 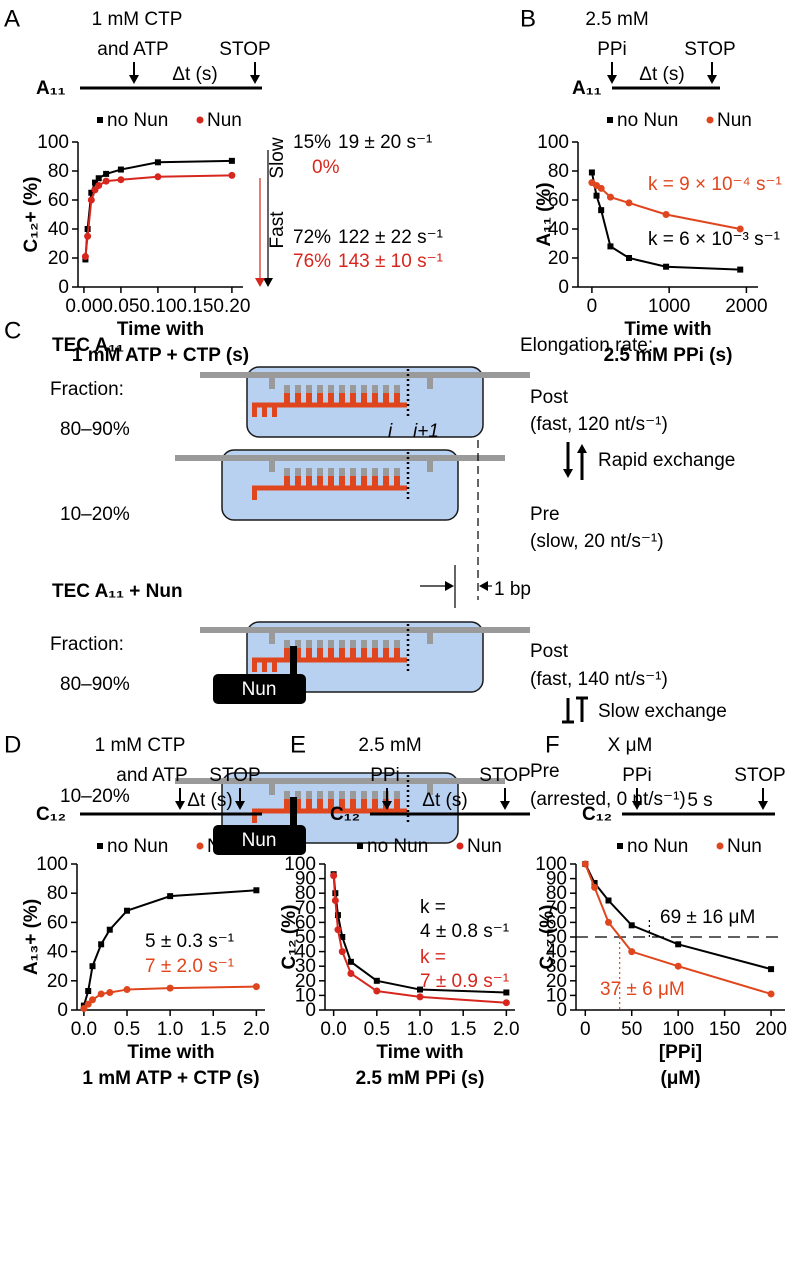 What do you see at coordinates (545, 771) in the screenshot?
I see `state: Pre` at bounding box center [545, 771].